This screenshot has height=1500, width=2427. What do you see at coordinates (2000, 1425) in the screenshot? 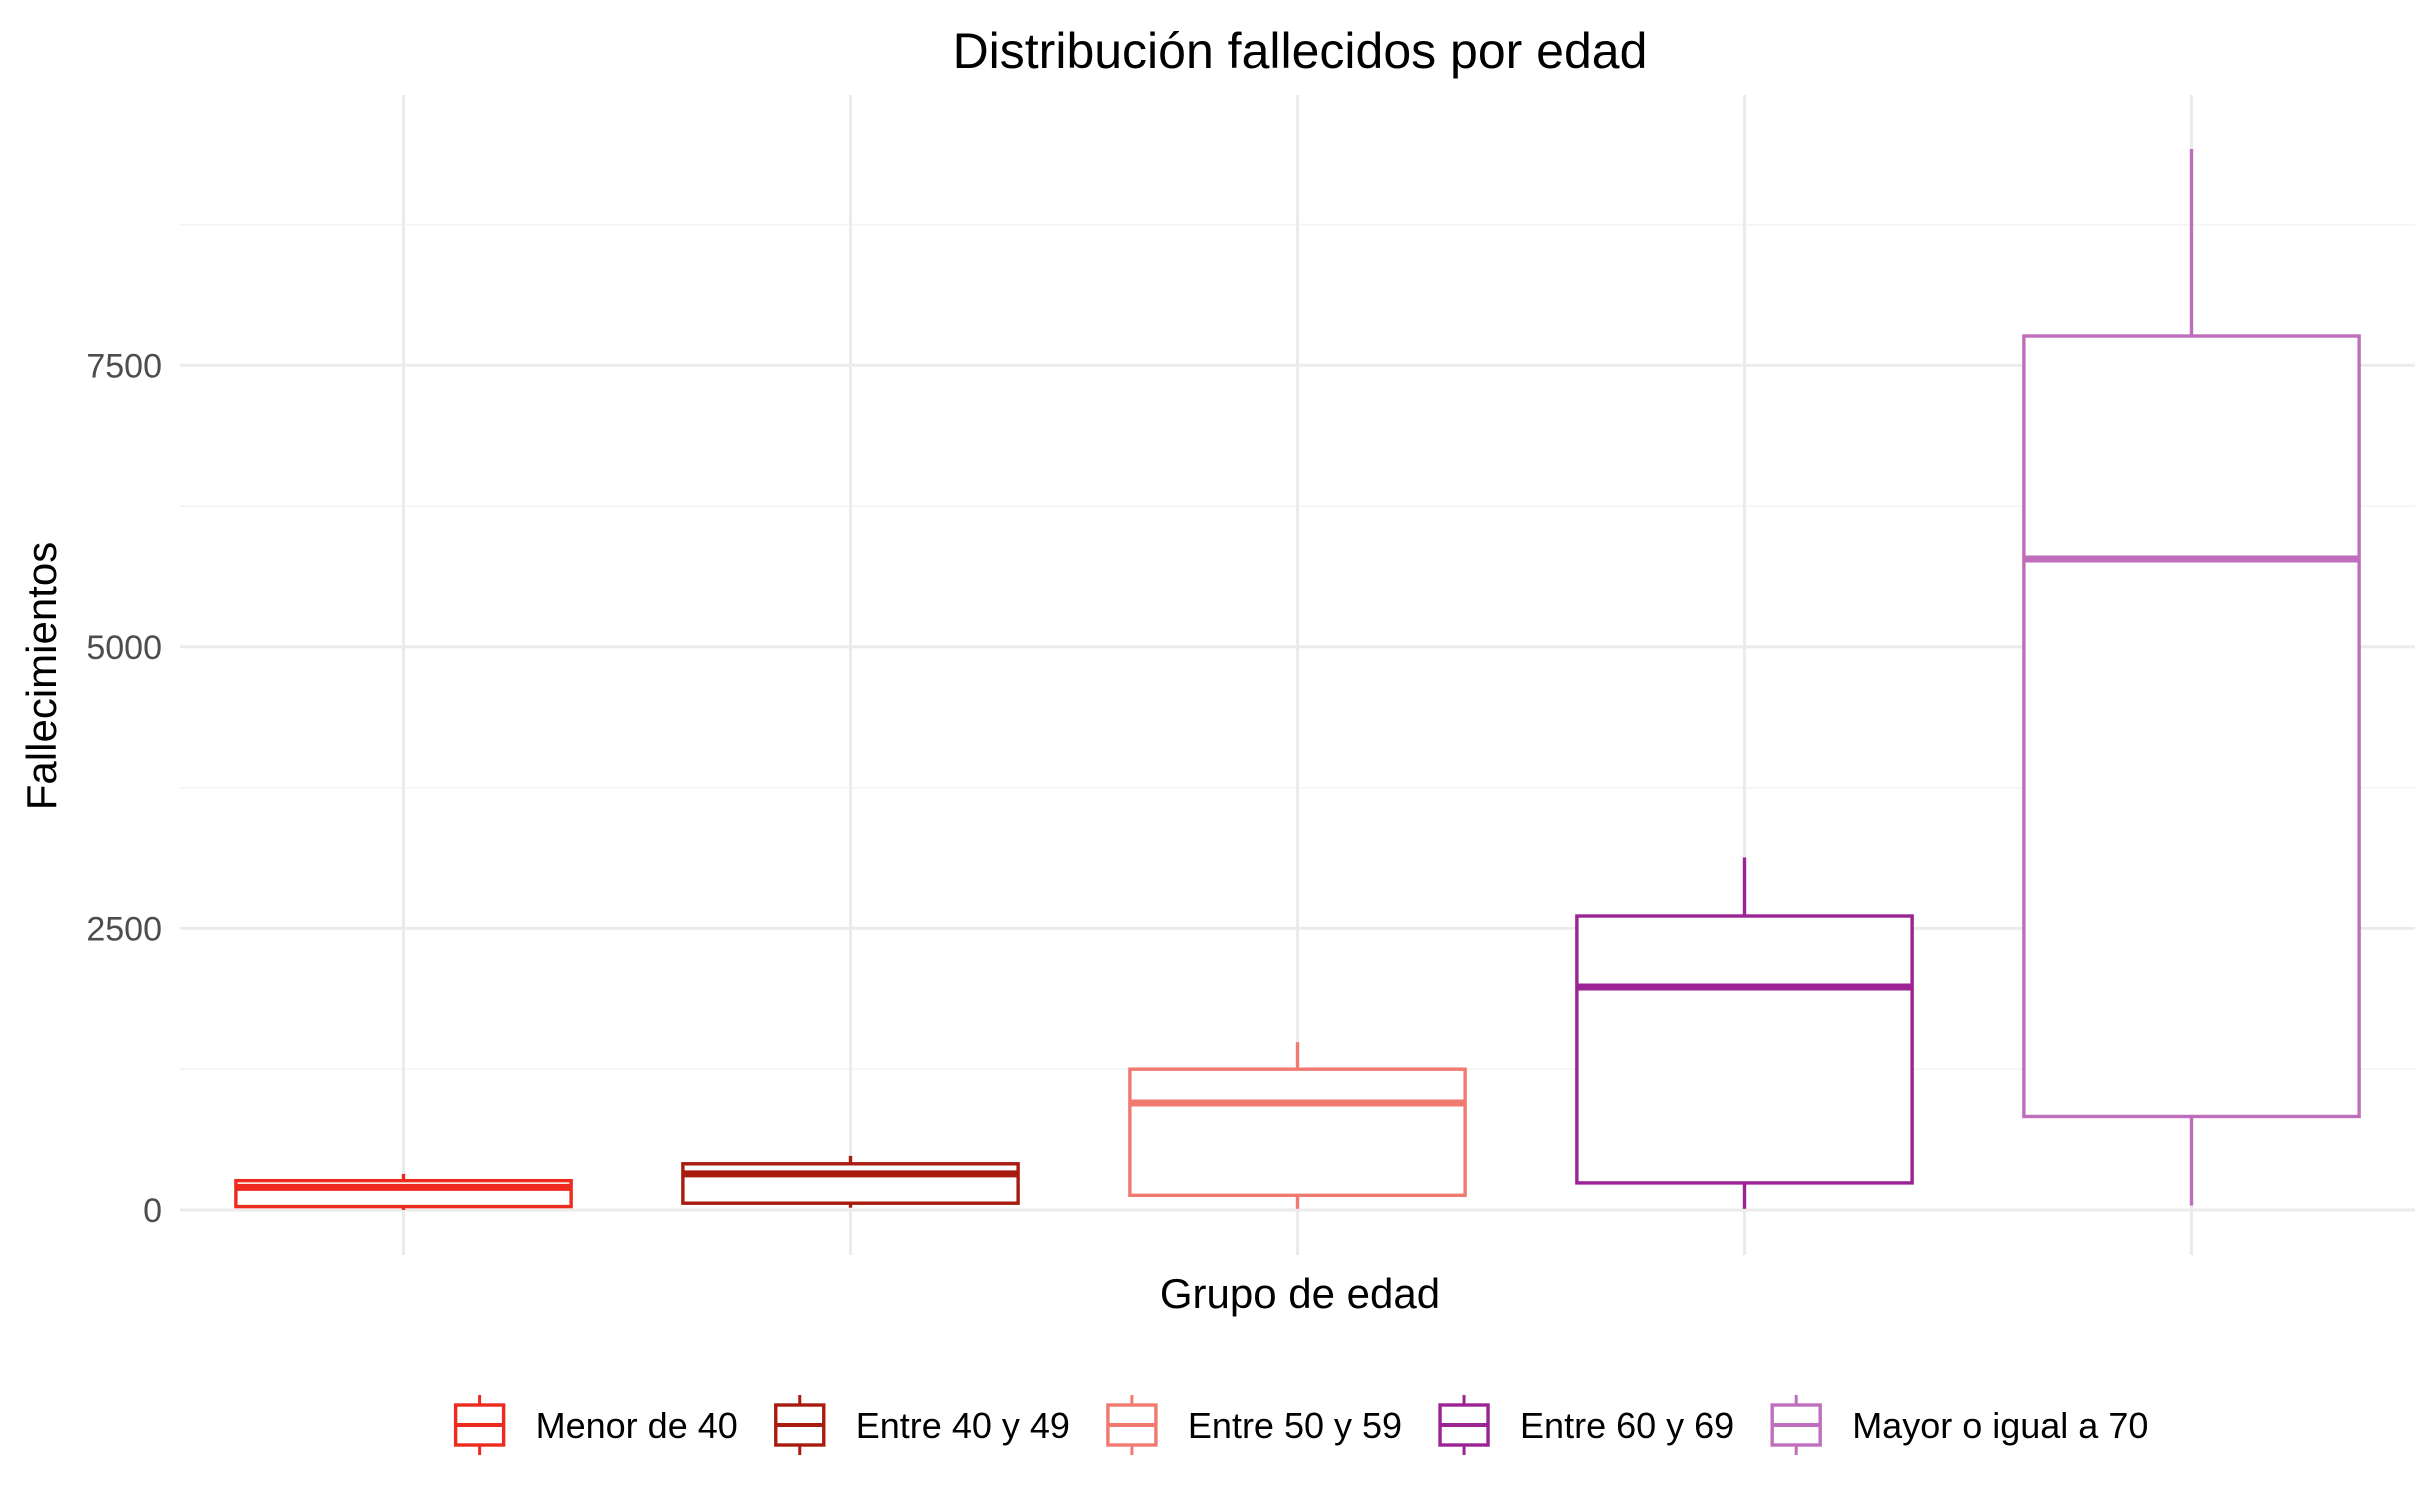
I see `legend-label: Mayor o igual a 70` at bounding box center [2000, 1425].